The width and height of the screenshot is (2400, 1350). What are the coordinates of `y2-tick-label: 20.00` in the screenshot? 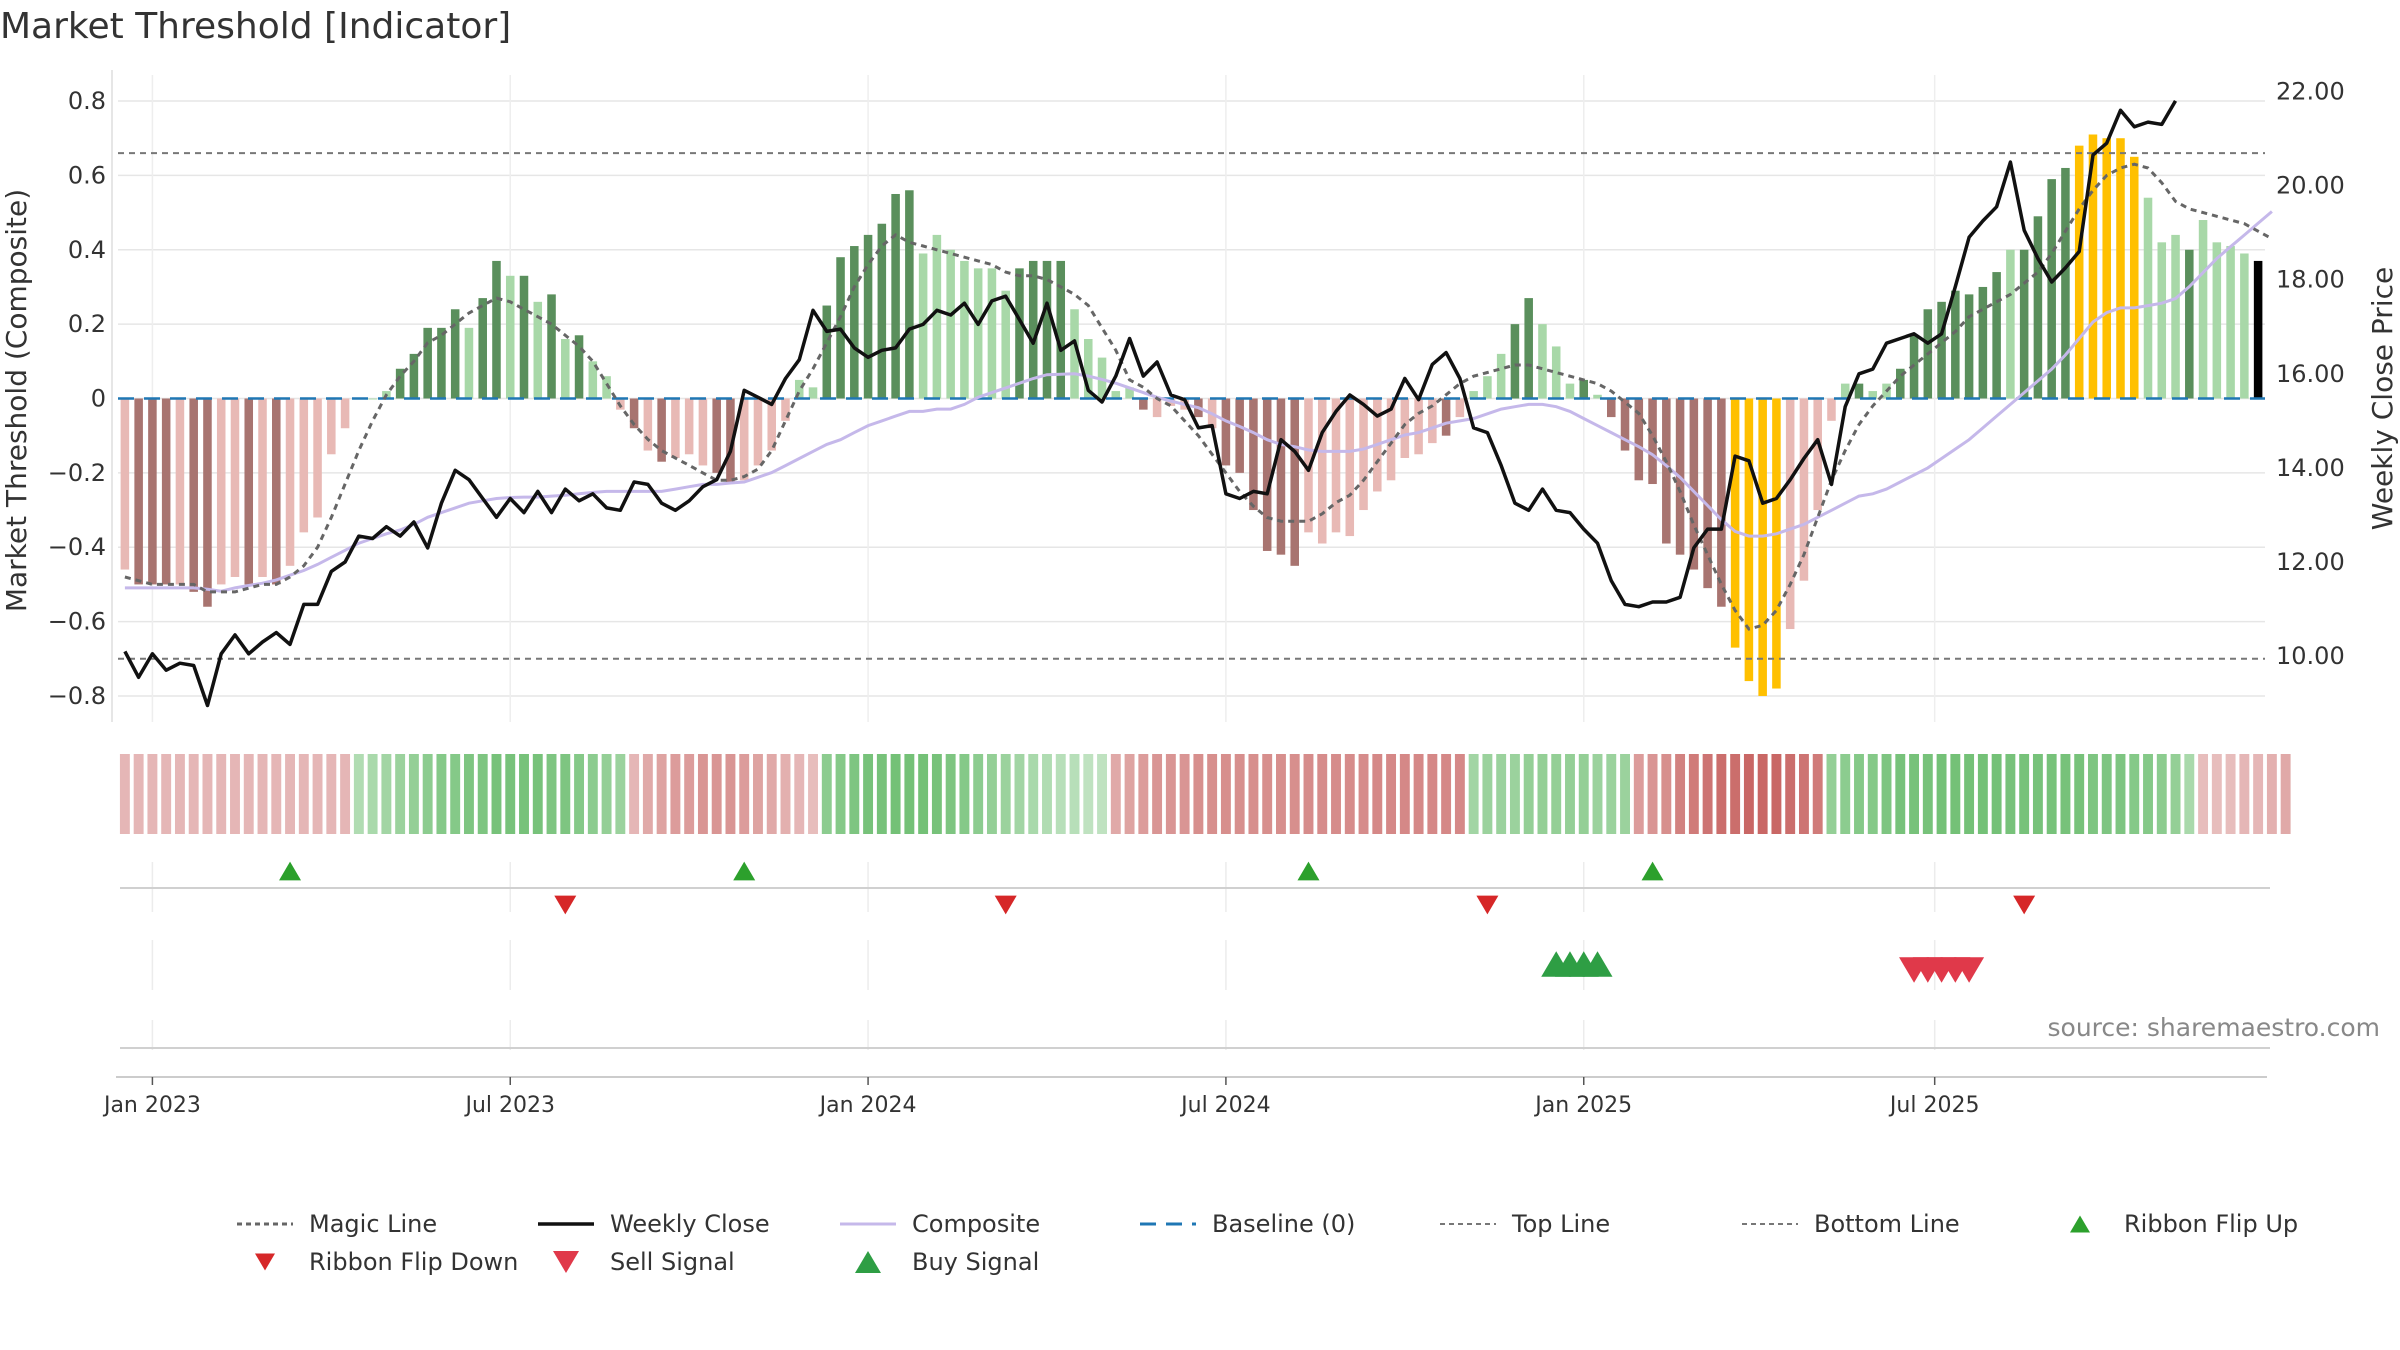 It's located at (2310, 186).